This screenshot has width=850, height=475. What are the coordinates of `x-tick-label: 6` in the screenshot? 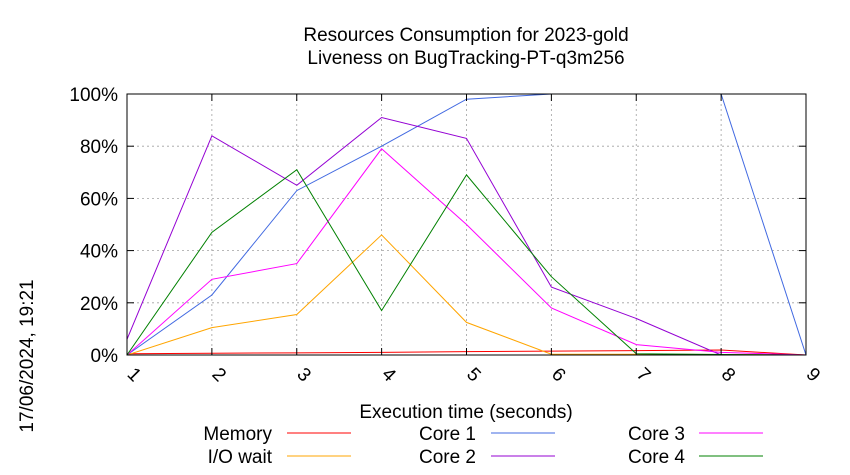 It's located at (558, 375).